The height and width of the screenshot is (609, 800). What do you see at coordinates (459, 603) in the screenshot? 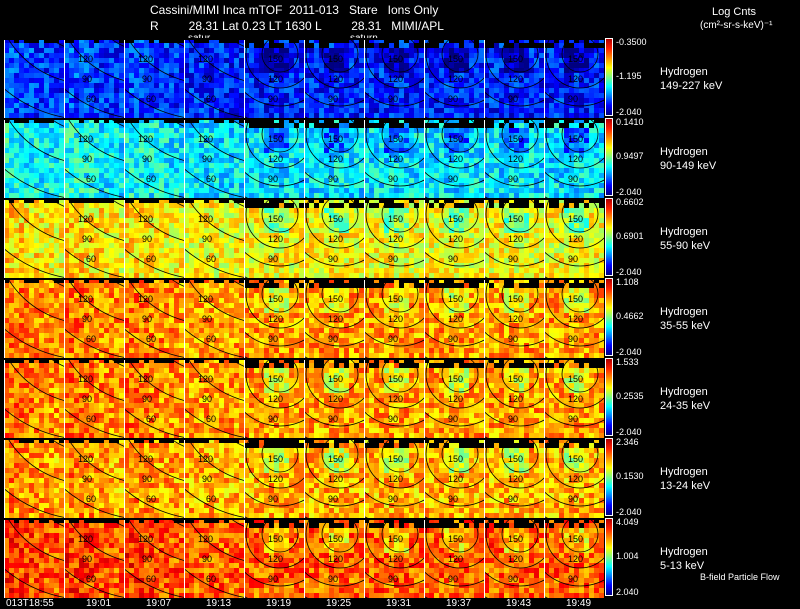
I see `time-tick-label: 19:37` at bounding box center [459, 603].